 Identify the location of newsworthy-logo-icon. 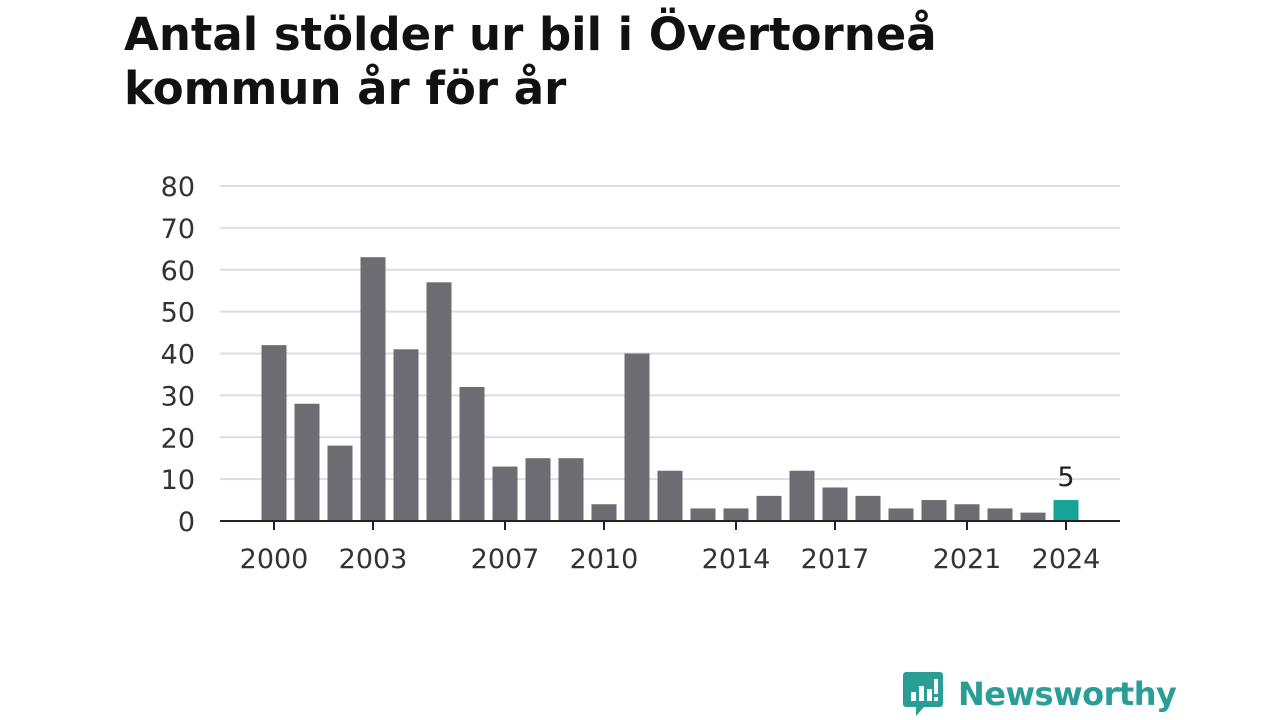
(923, 694).